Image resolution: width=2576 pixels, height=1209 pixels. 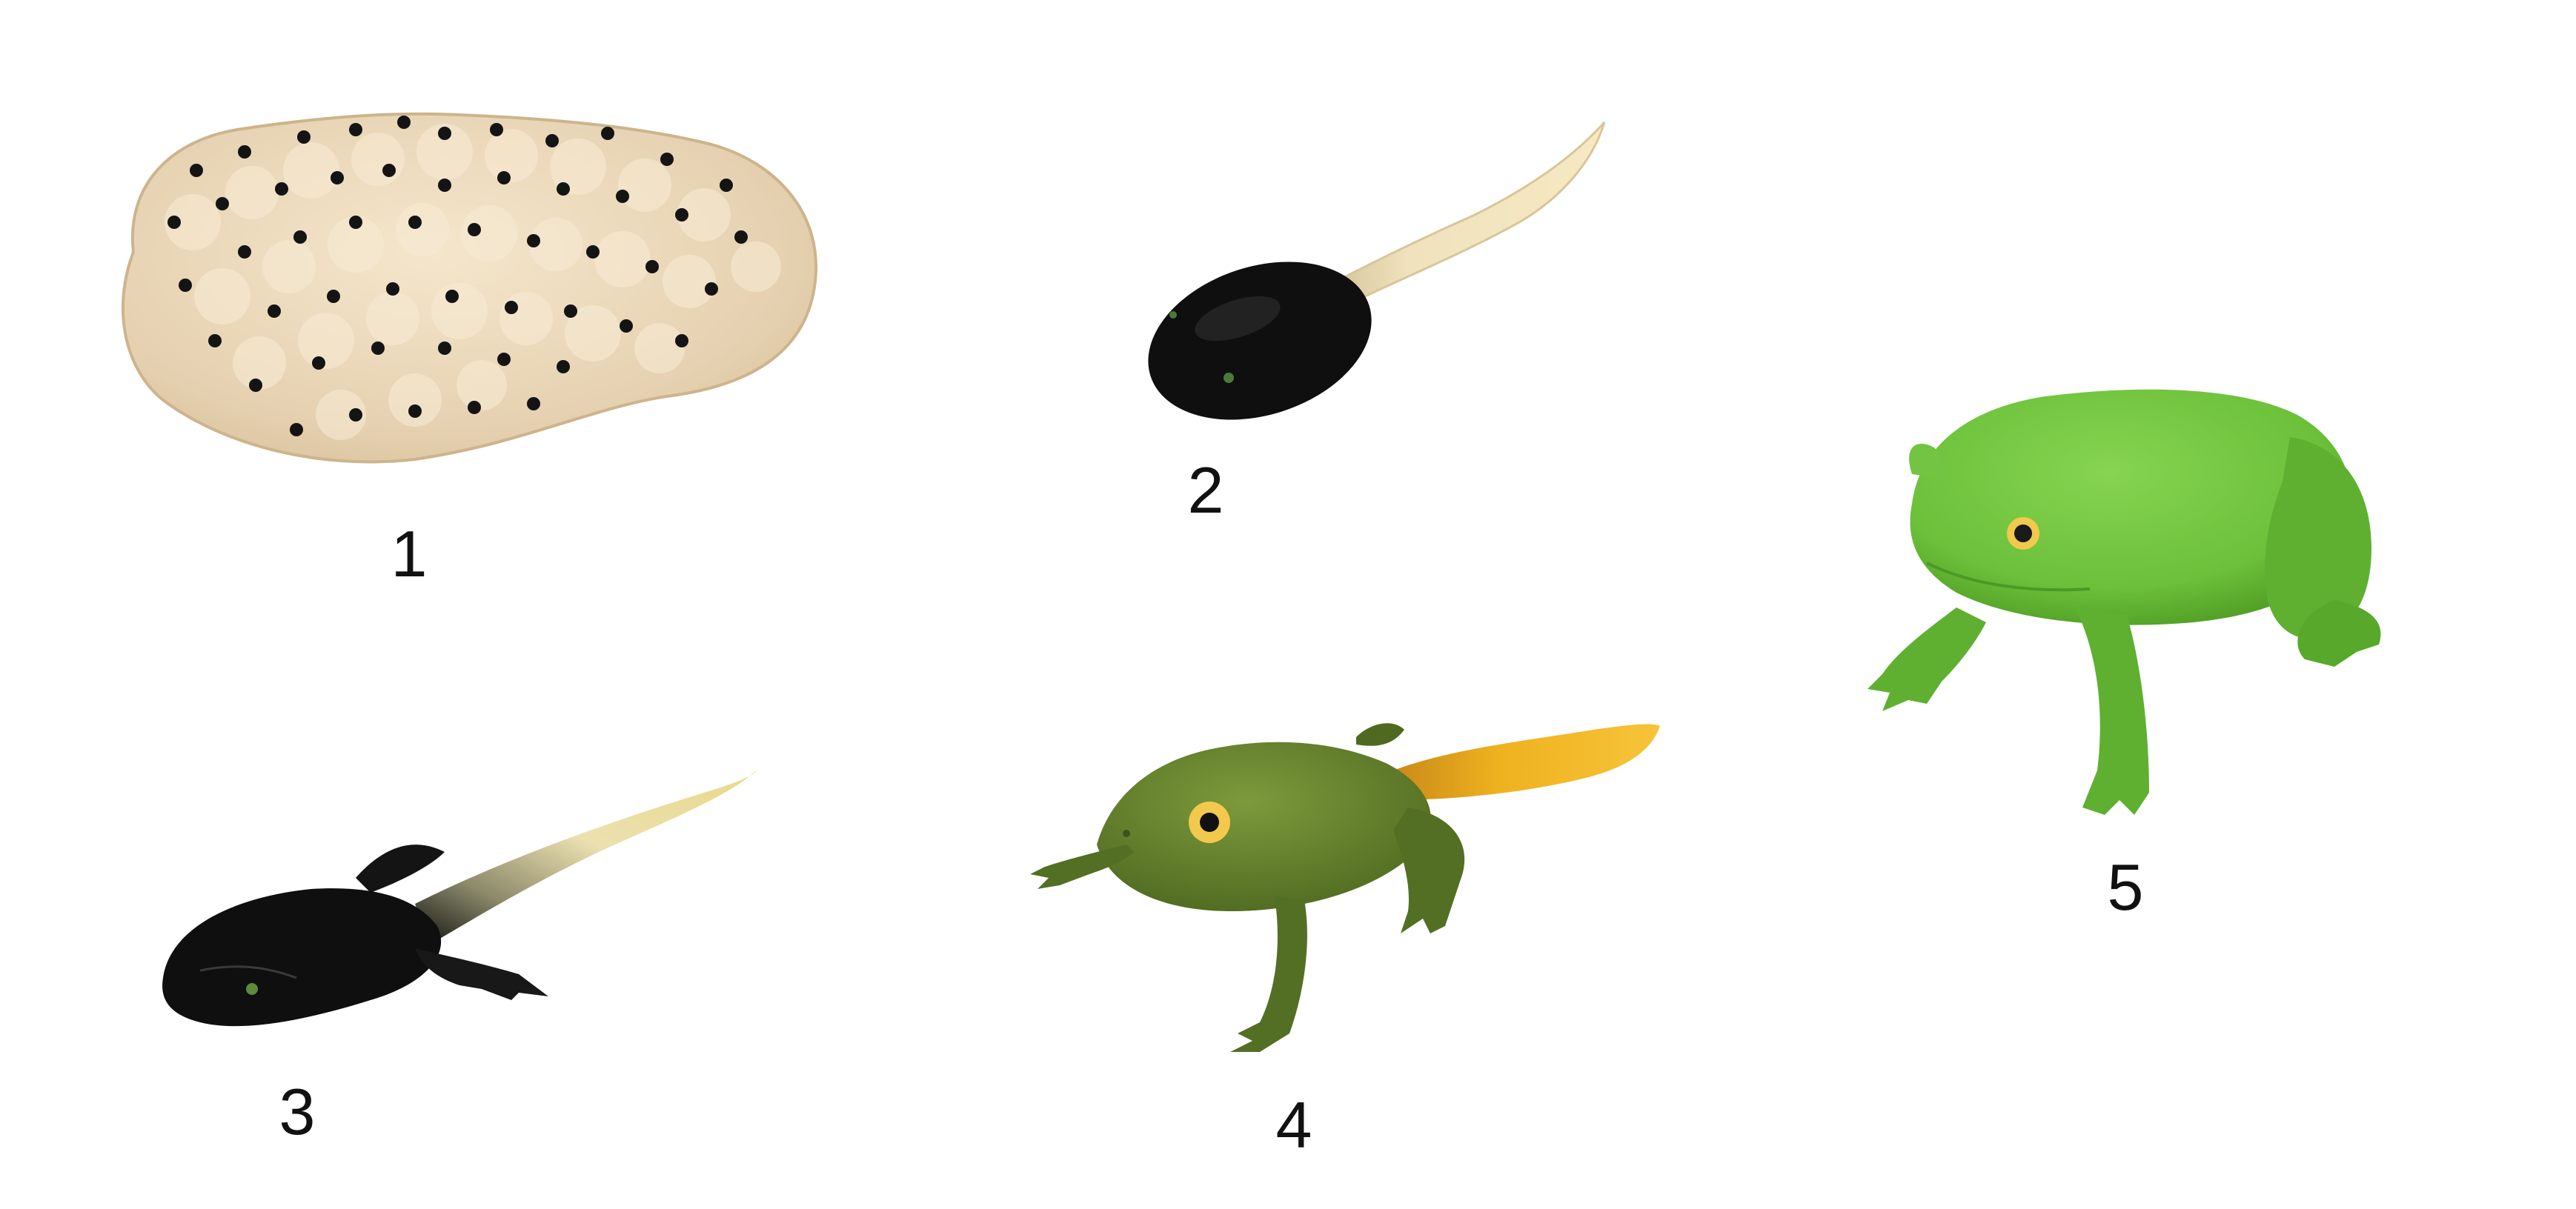 What do you see at coordinates (297, 1112) in the screenshot?
I see `stage-number-3: 3` at bounding box center [297, 1112].